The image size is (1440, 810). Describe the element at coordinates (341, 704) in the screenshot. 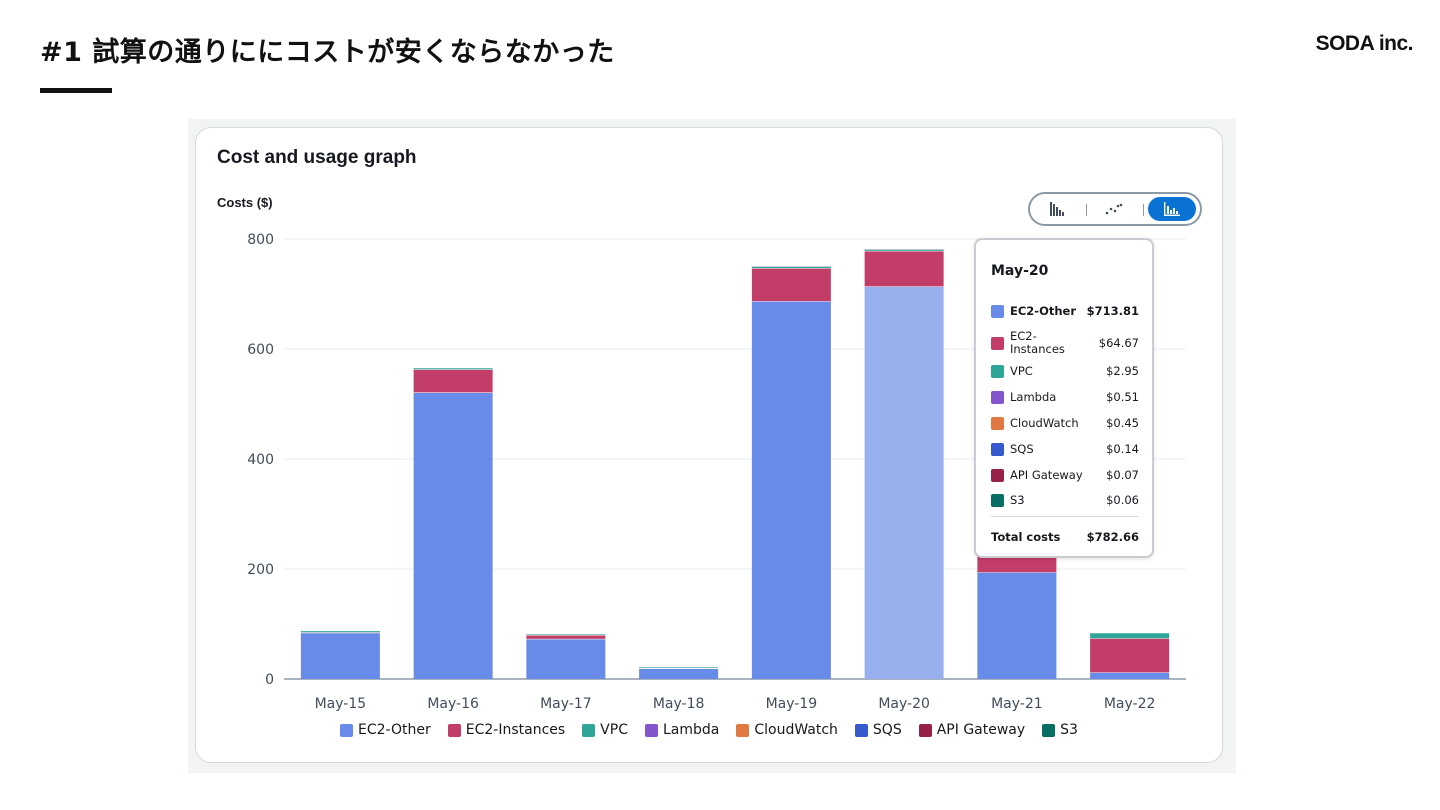

I see `x-tick-label: May-15` at that location.